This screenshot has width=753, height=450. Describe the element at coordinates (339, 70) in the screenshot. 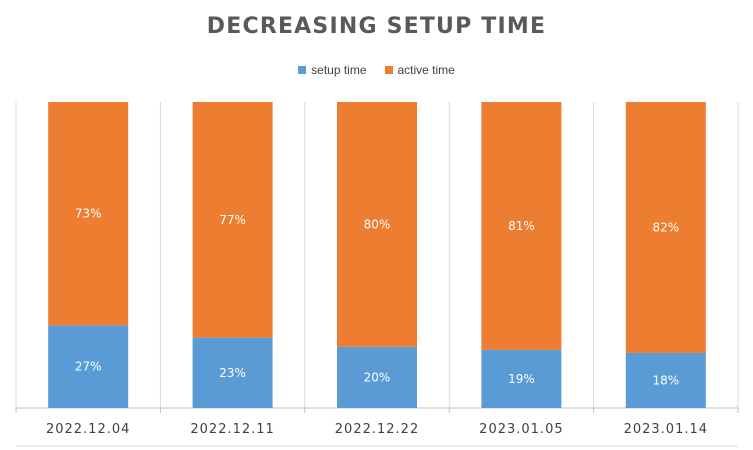

I see `legend-label-setup-time: setup time` at that location.